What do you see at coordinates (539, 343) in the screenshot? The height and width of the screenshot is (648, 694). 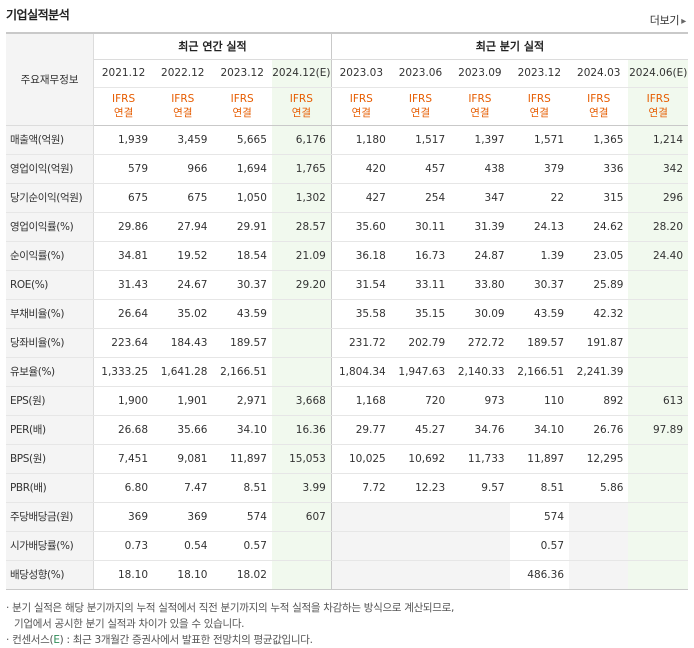 I see `cell-quarter-3: 189.57` at bounding box center [539, 343].